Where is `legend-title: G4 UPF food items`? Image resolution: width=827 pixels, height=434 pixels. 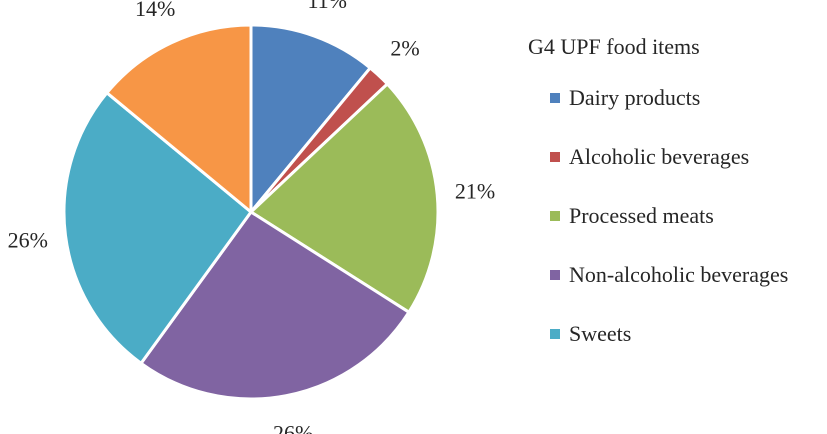 legend-title: G4 UPF food items is located at coordinates (614, 46).